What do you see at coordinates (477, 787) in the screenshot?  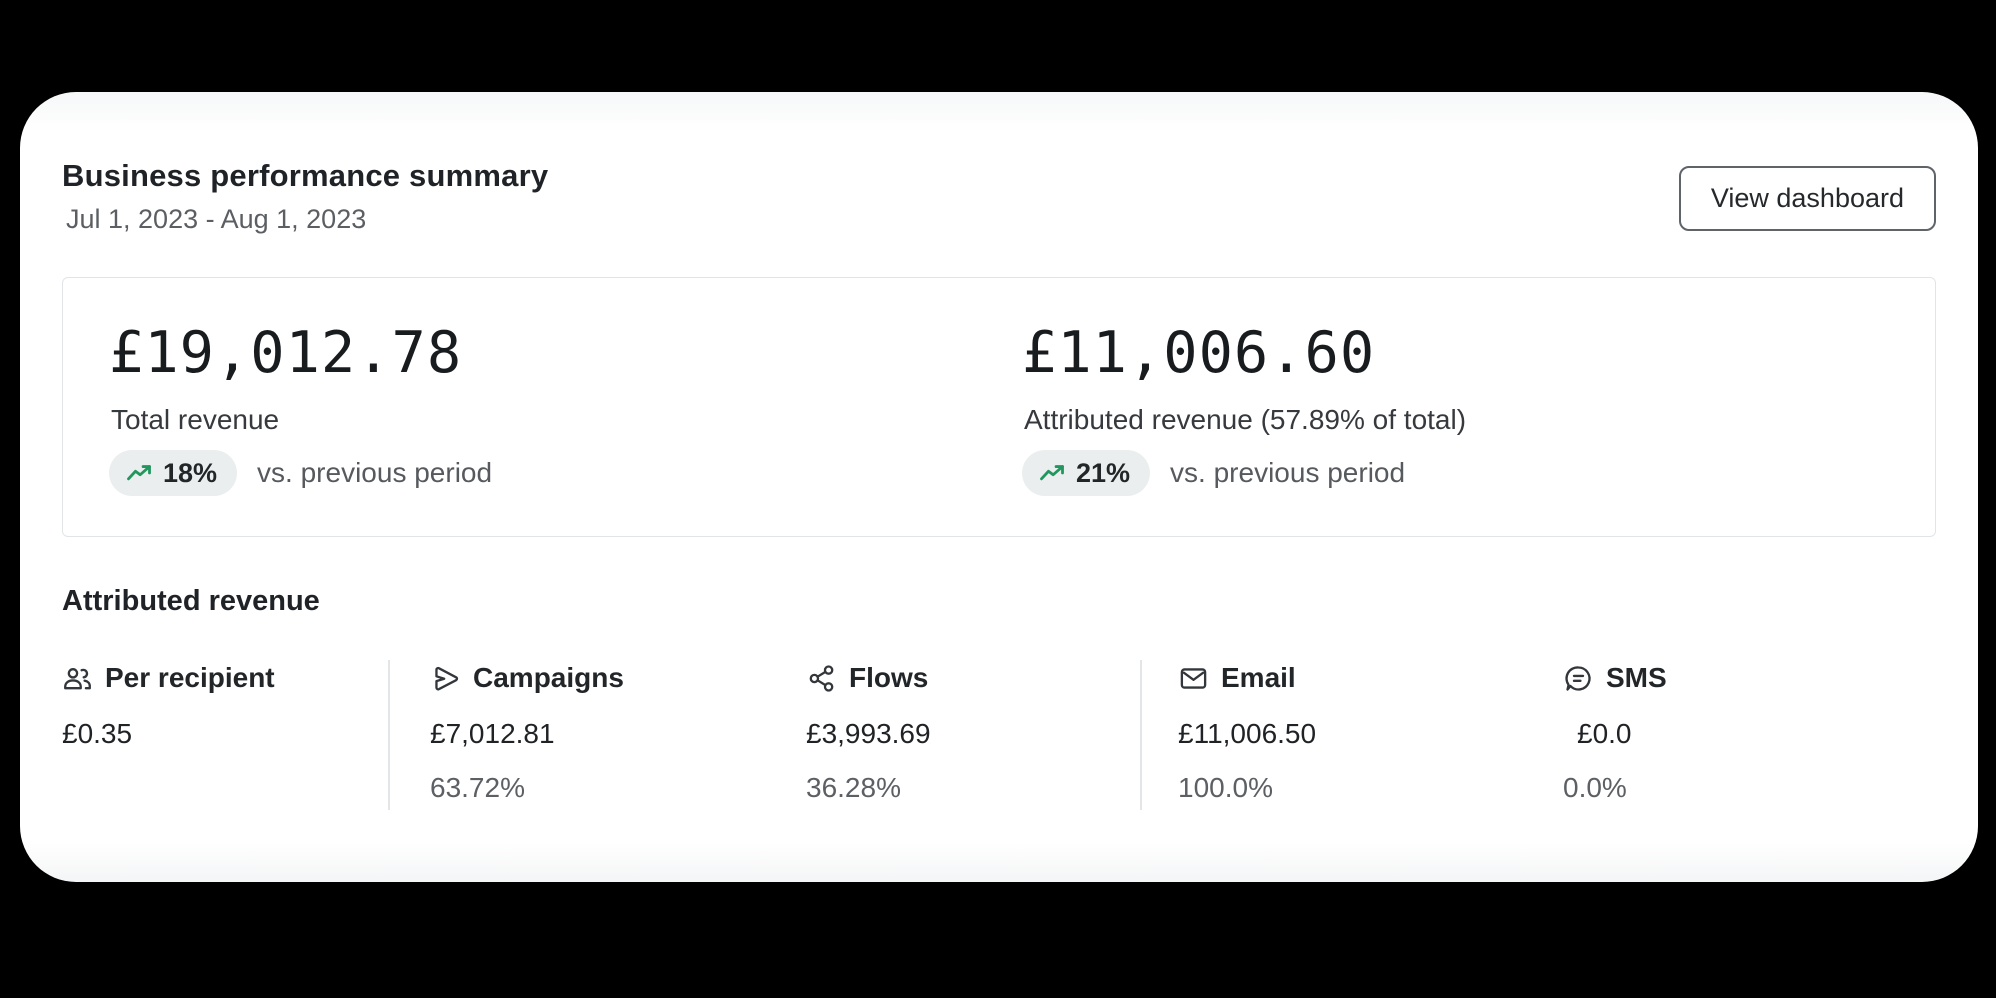 I see `metric-percent: 63.72%` at bounding box center [477, 787].